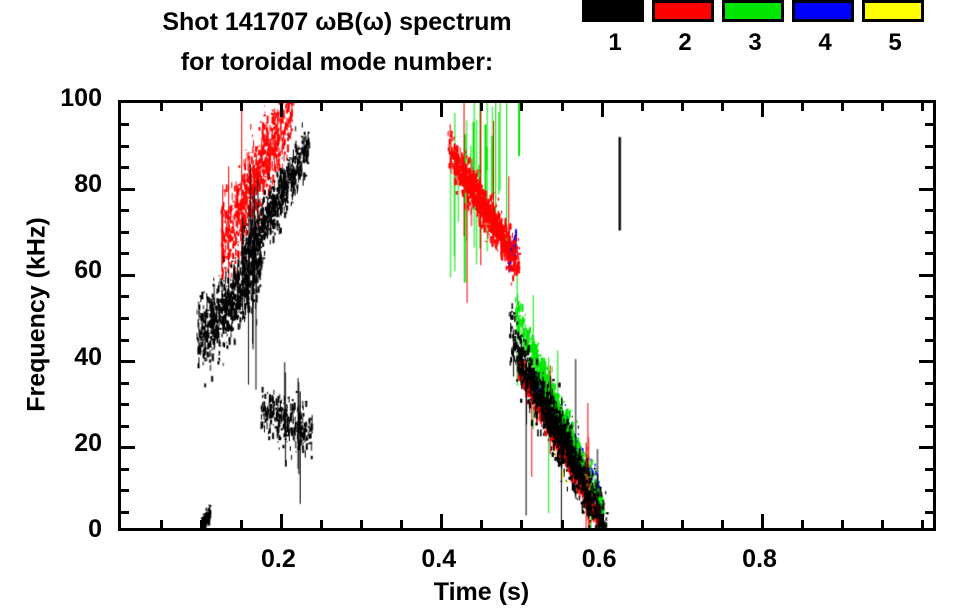 The height and width of the screenshot is (615, 963). I want to click on figure-title-line-2: for toroidal mode number:, so click(337, 62).